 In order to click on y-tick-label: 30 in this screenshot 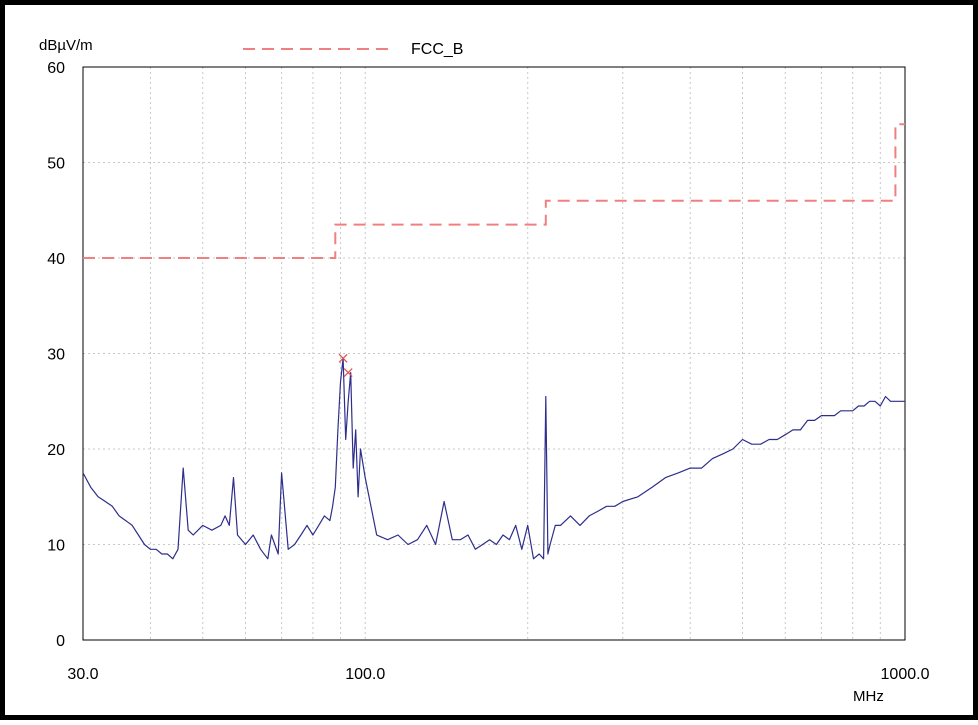, I will do `click(56, 355)`.